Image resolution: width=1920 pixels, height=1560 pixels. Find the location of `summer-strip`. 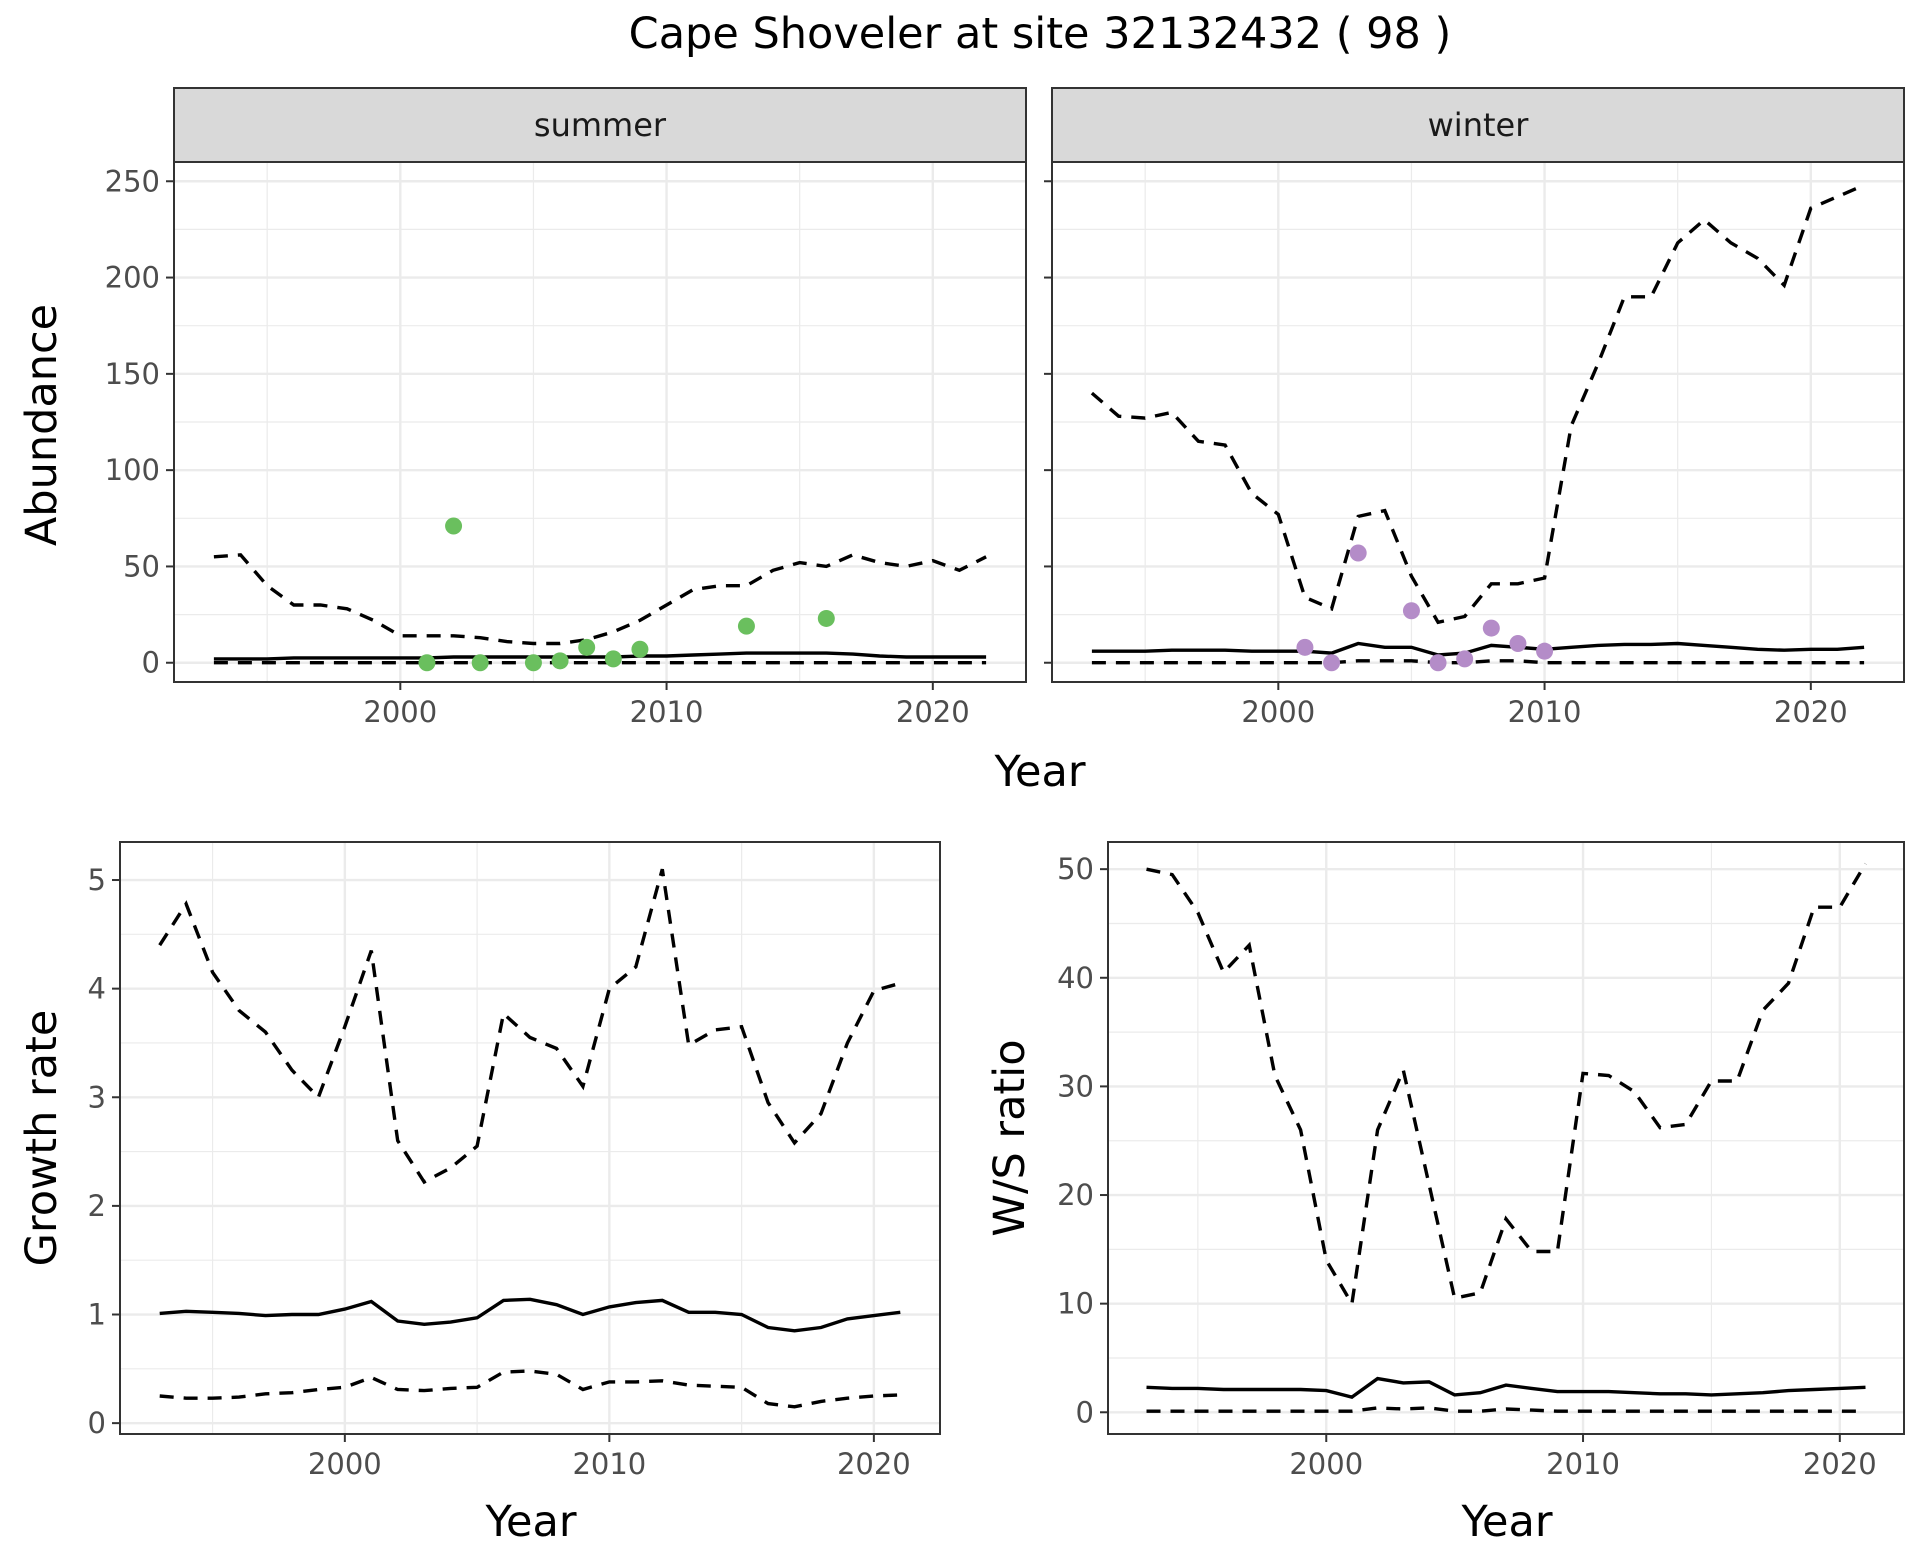

summer-strip is located at coordinates (600, 125).